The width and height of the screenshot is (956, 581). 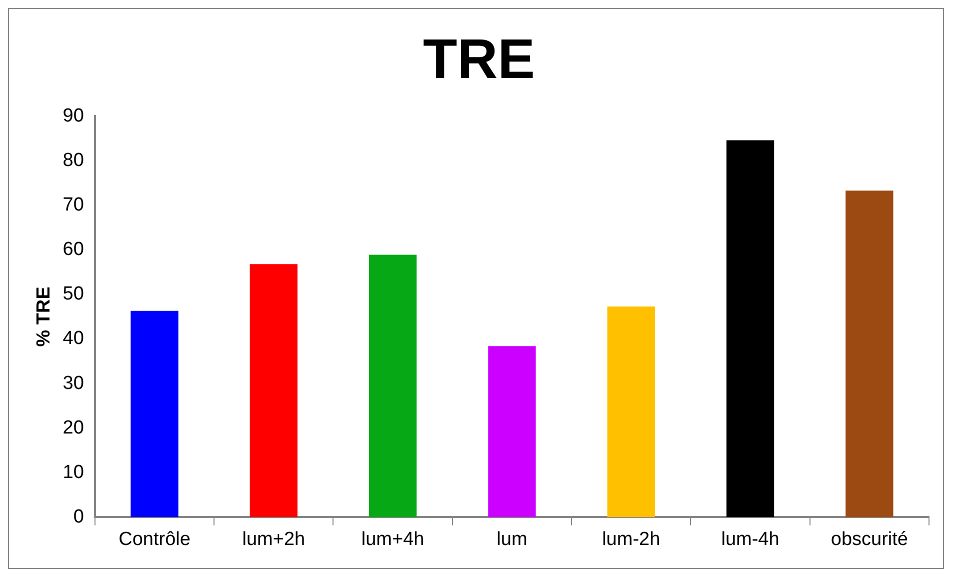 I want to click on x-tick-label: lum, so click(x=512, y=539).